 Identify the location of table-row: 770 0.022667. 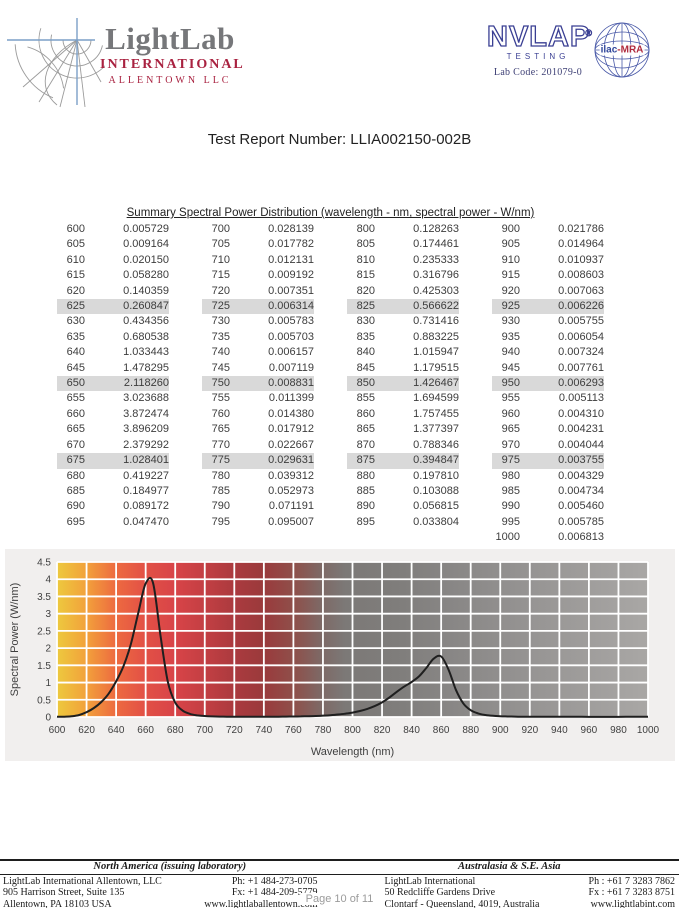
(258, 445).